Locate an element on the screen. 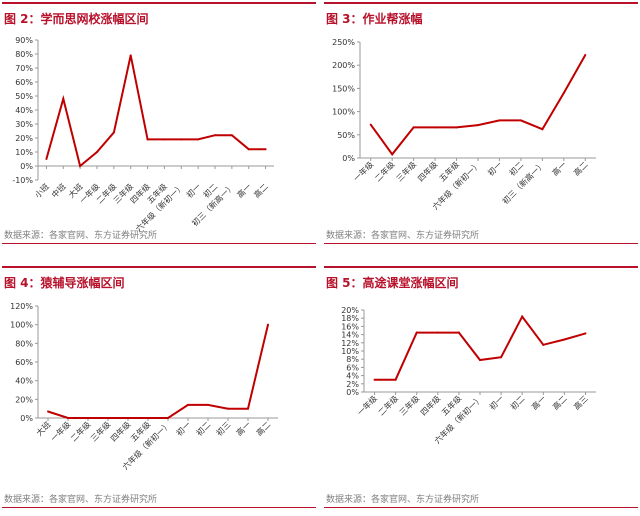  y-tick-label: 18% is located at coordinates (350, 318).